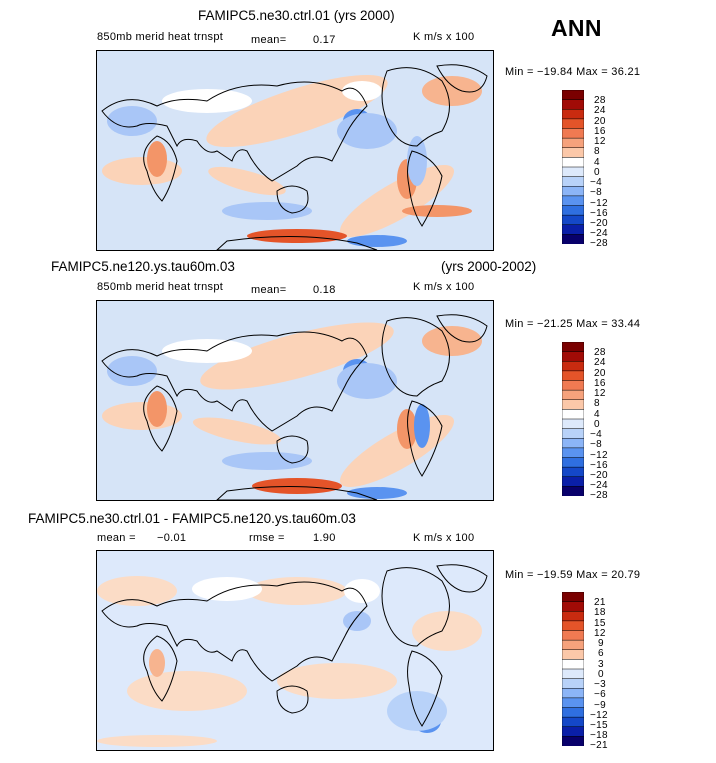 The width and height of the screenshot is (716, 763). Describe the element at coordinates (444, 538) in the screenshot. I see `panel-3-units: K m/s x 100` at that location.